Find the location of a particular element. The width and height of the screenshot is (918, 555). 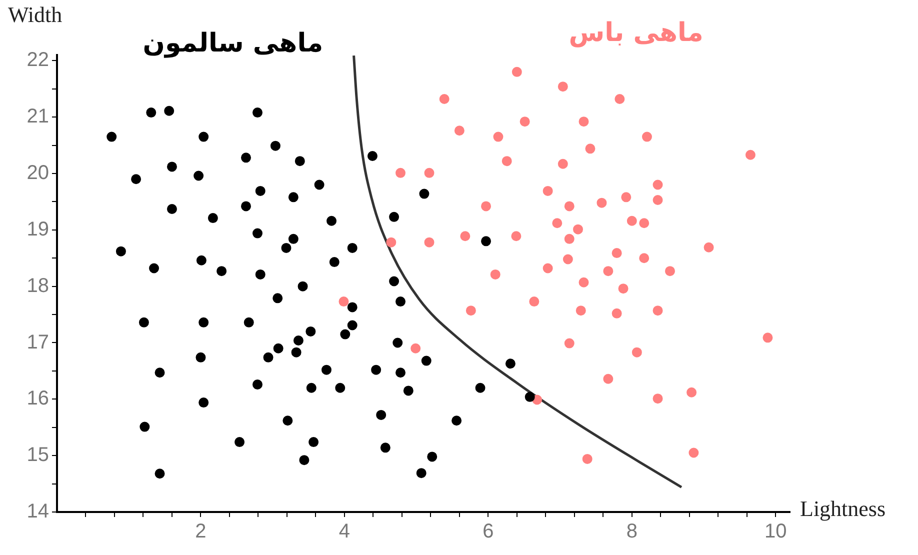

y-tick-label: 21 is located at coordinates (37, 117).